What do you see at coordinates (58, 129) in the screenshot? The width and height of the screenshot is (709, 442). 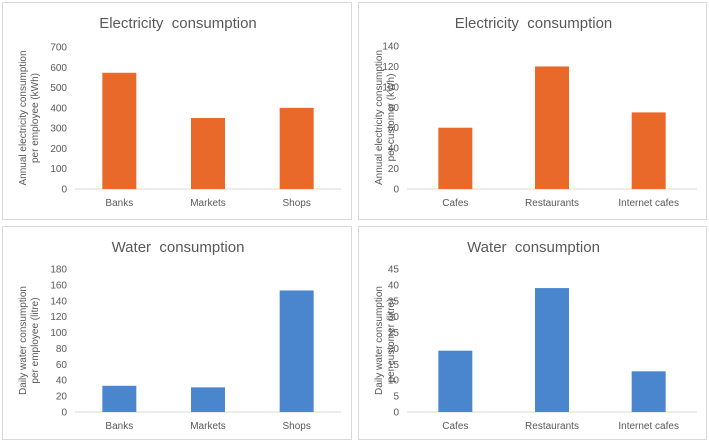 I see `y-tick-label: 300` at bounding box center [58, 129].